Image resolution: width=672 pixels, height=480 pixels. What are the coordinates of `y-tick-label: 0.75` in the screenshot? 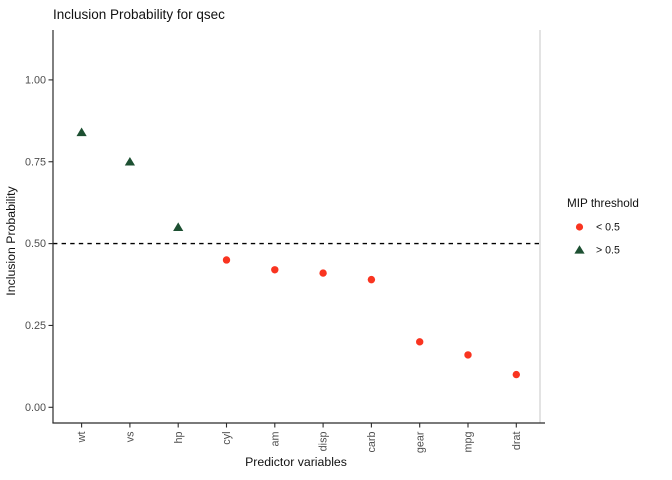 It's located at (35, 162).